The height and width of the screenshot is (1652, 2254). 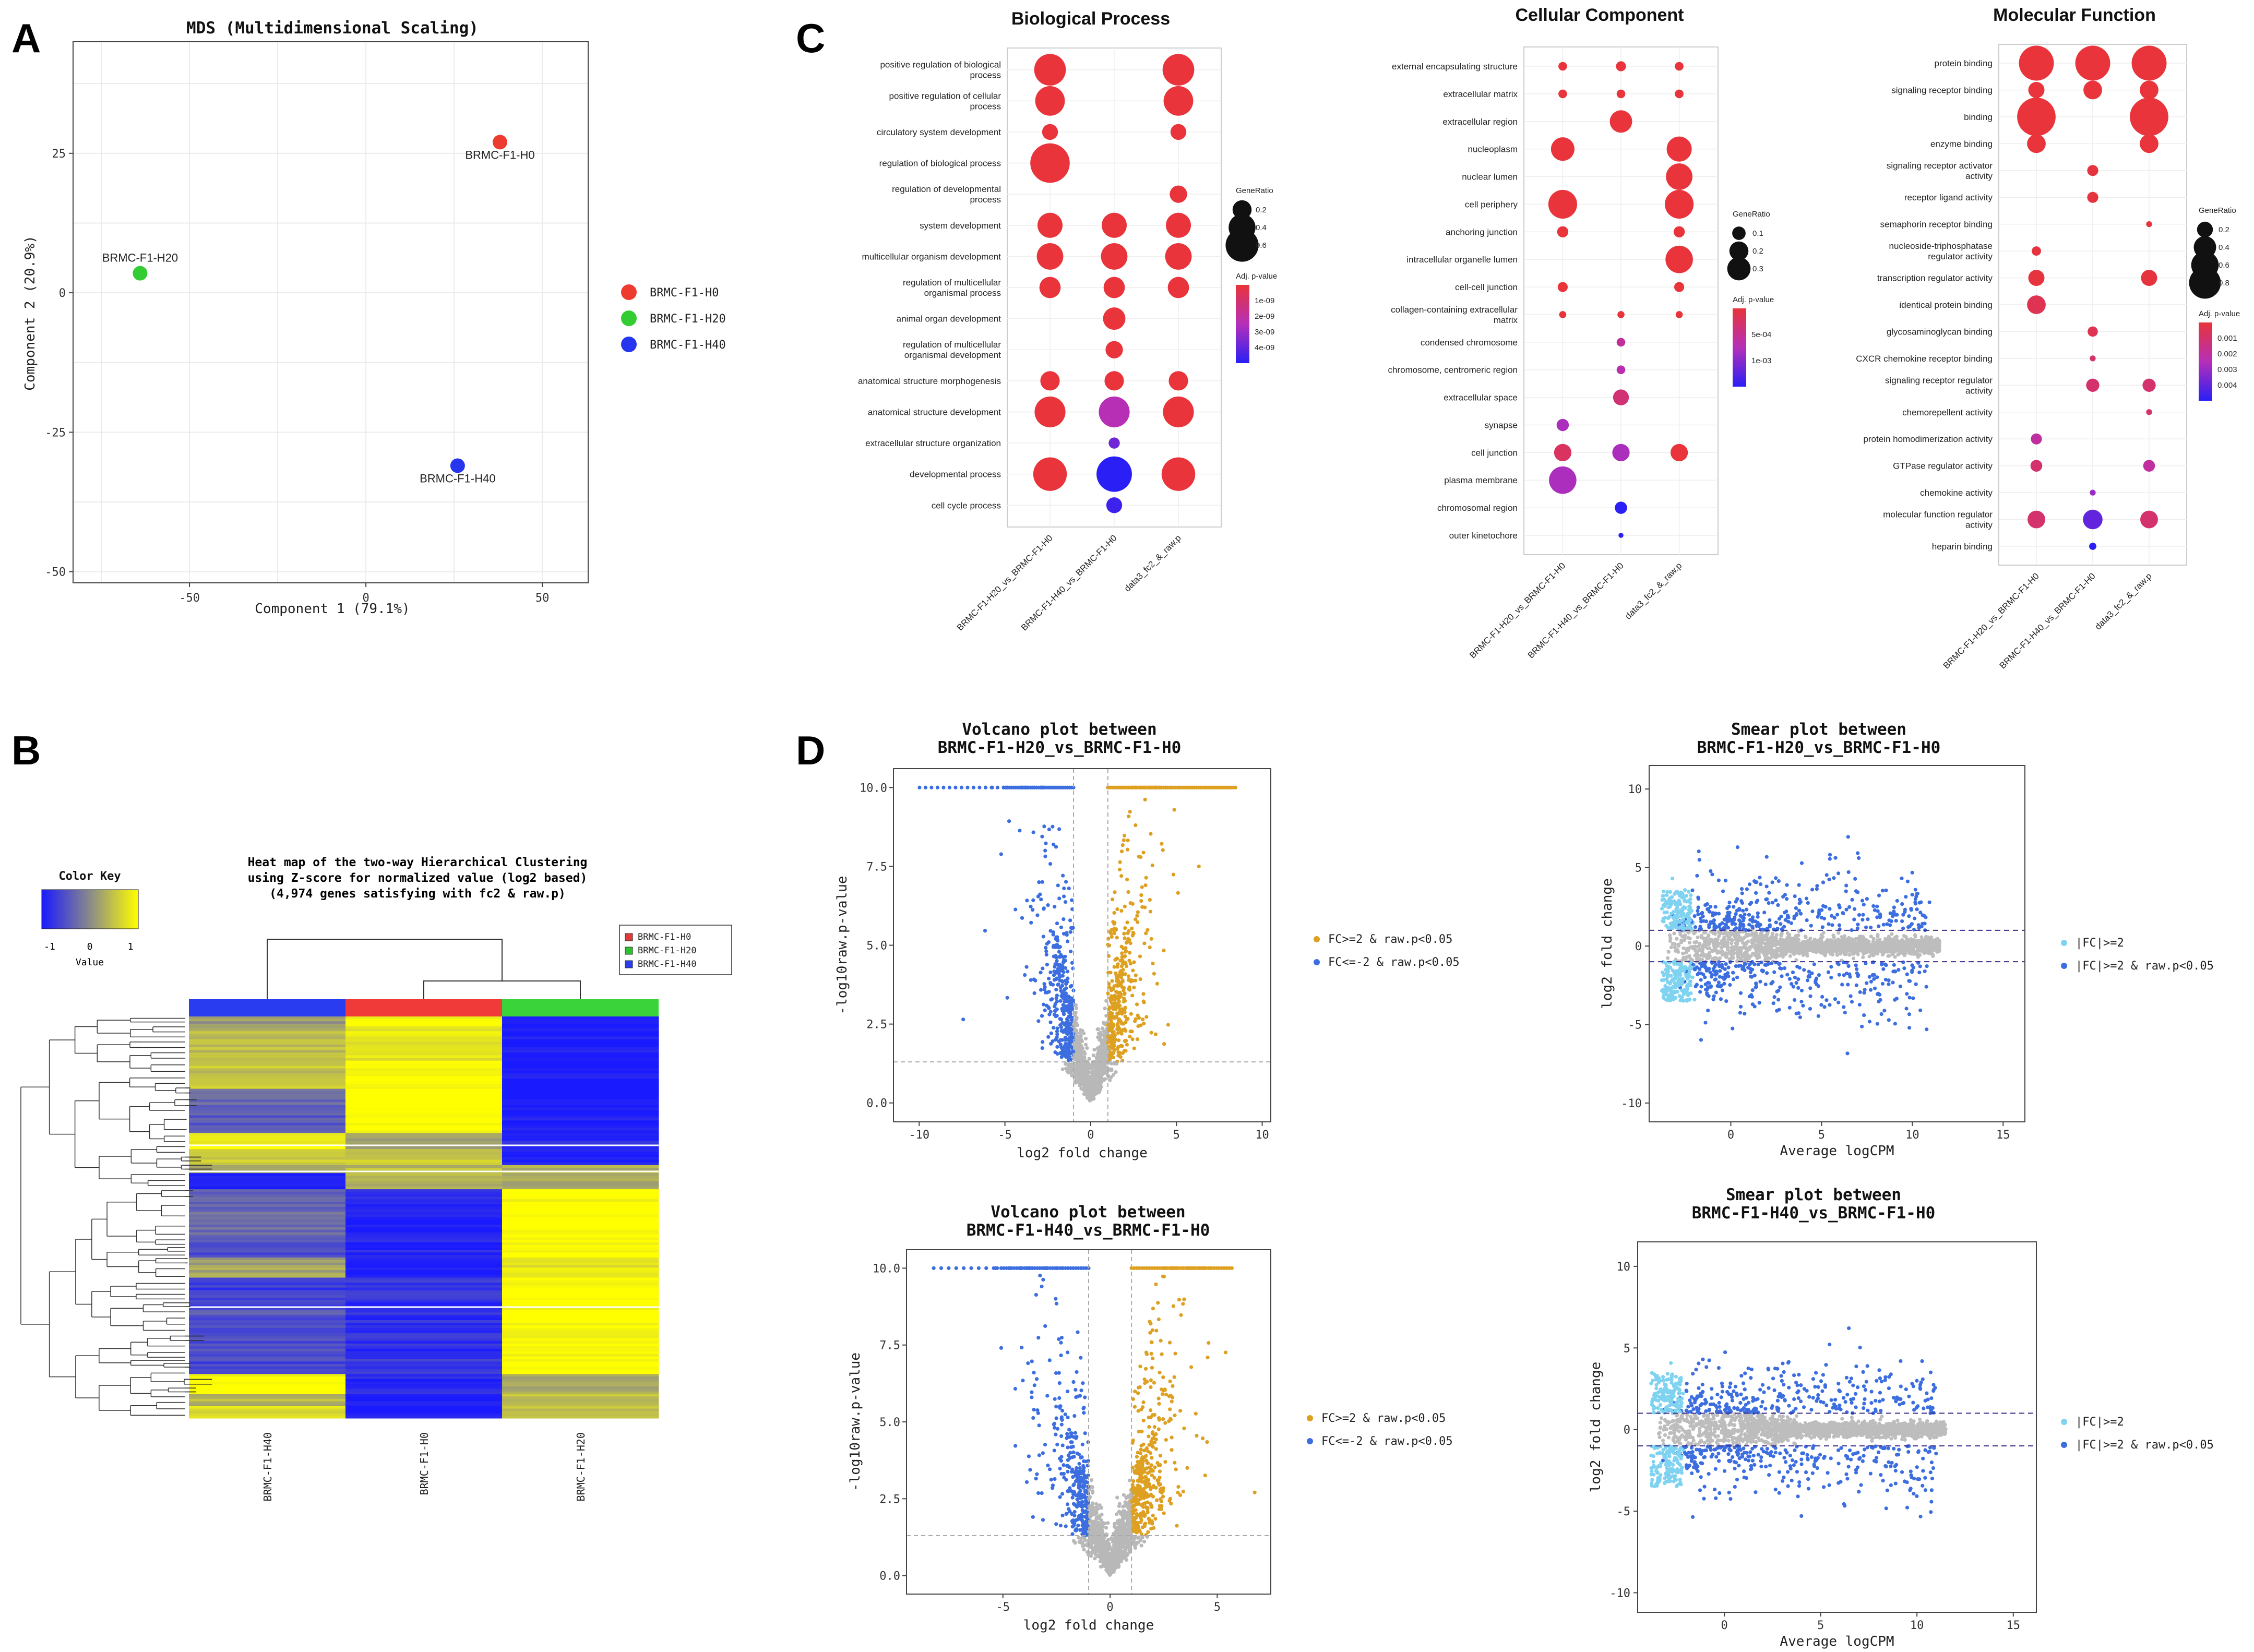 I want to click on go-term-label: cell-cell junction, so click(x=1486, y=287).